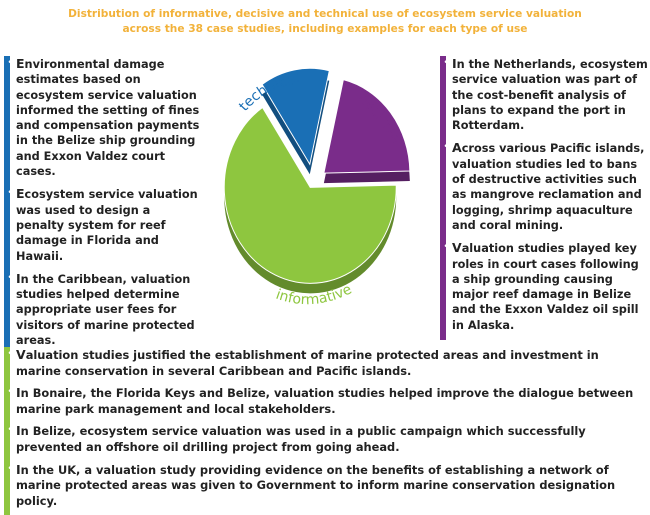 The image size is (650, 515). Describe the element at coordinates (295, 116) in the screenshot. I see `pie-slice-technical` at that location.